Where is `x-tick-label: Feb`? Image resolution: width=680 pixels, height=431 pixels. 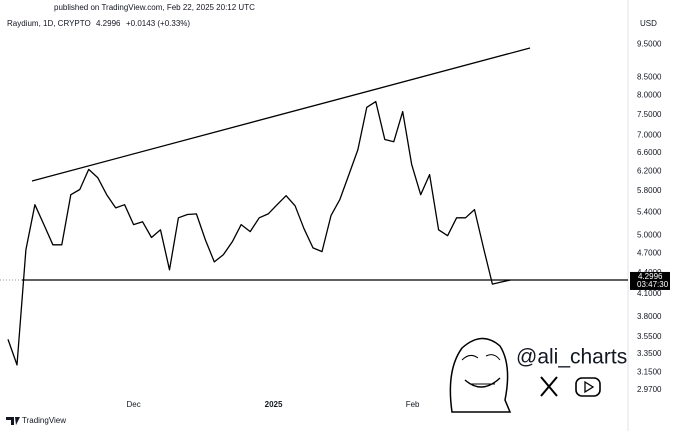
x-tick-label: Feb is located at coordinates (413, 404).